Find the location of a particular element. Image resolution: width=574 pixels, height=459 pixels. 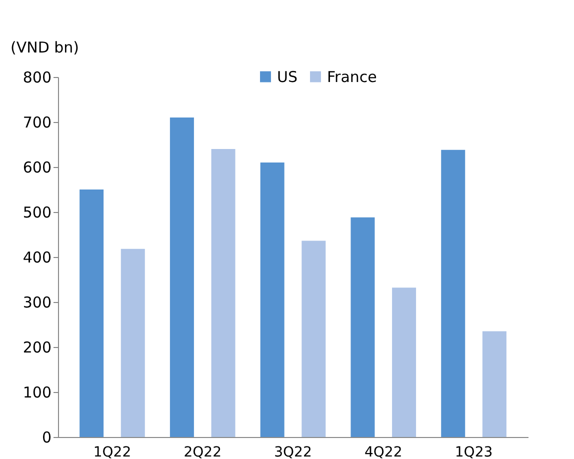

x-tick-label: 1Q22 is located at coordinates (112, 451).